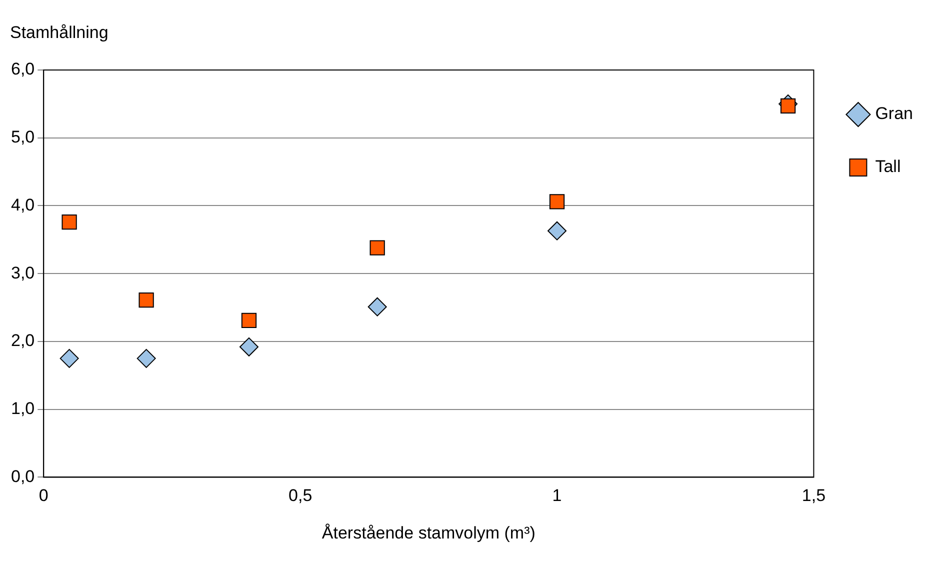 The height and width of the screenshot is (566, 951). Describe the element at coordinates (59, 32) in the screenshot. I see `y-axis-title: Stamhållning` at that location.